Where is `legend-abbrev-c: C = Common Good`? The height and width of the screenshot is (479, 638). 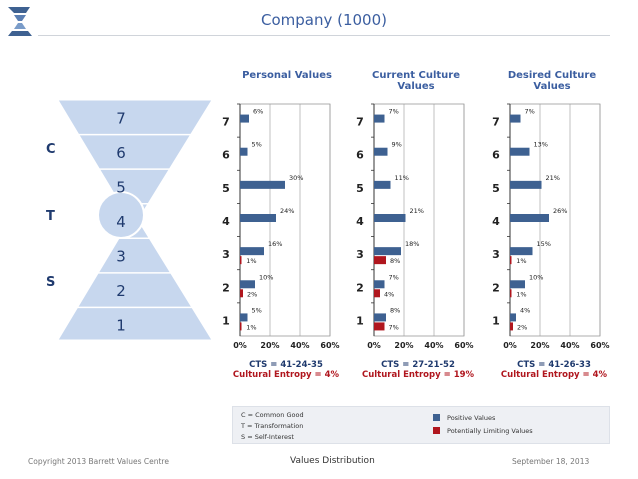 legend-abbrev-c: C = Common Good is located at coordinates (272, 415).